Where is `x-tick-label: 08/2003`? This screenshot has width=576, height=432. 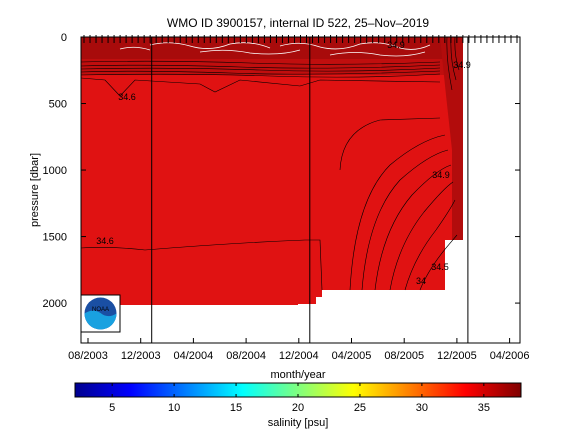
x-tick-label: 08/2003 is located at coordinates (88, 356).